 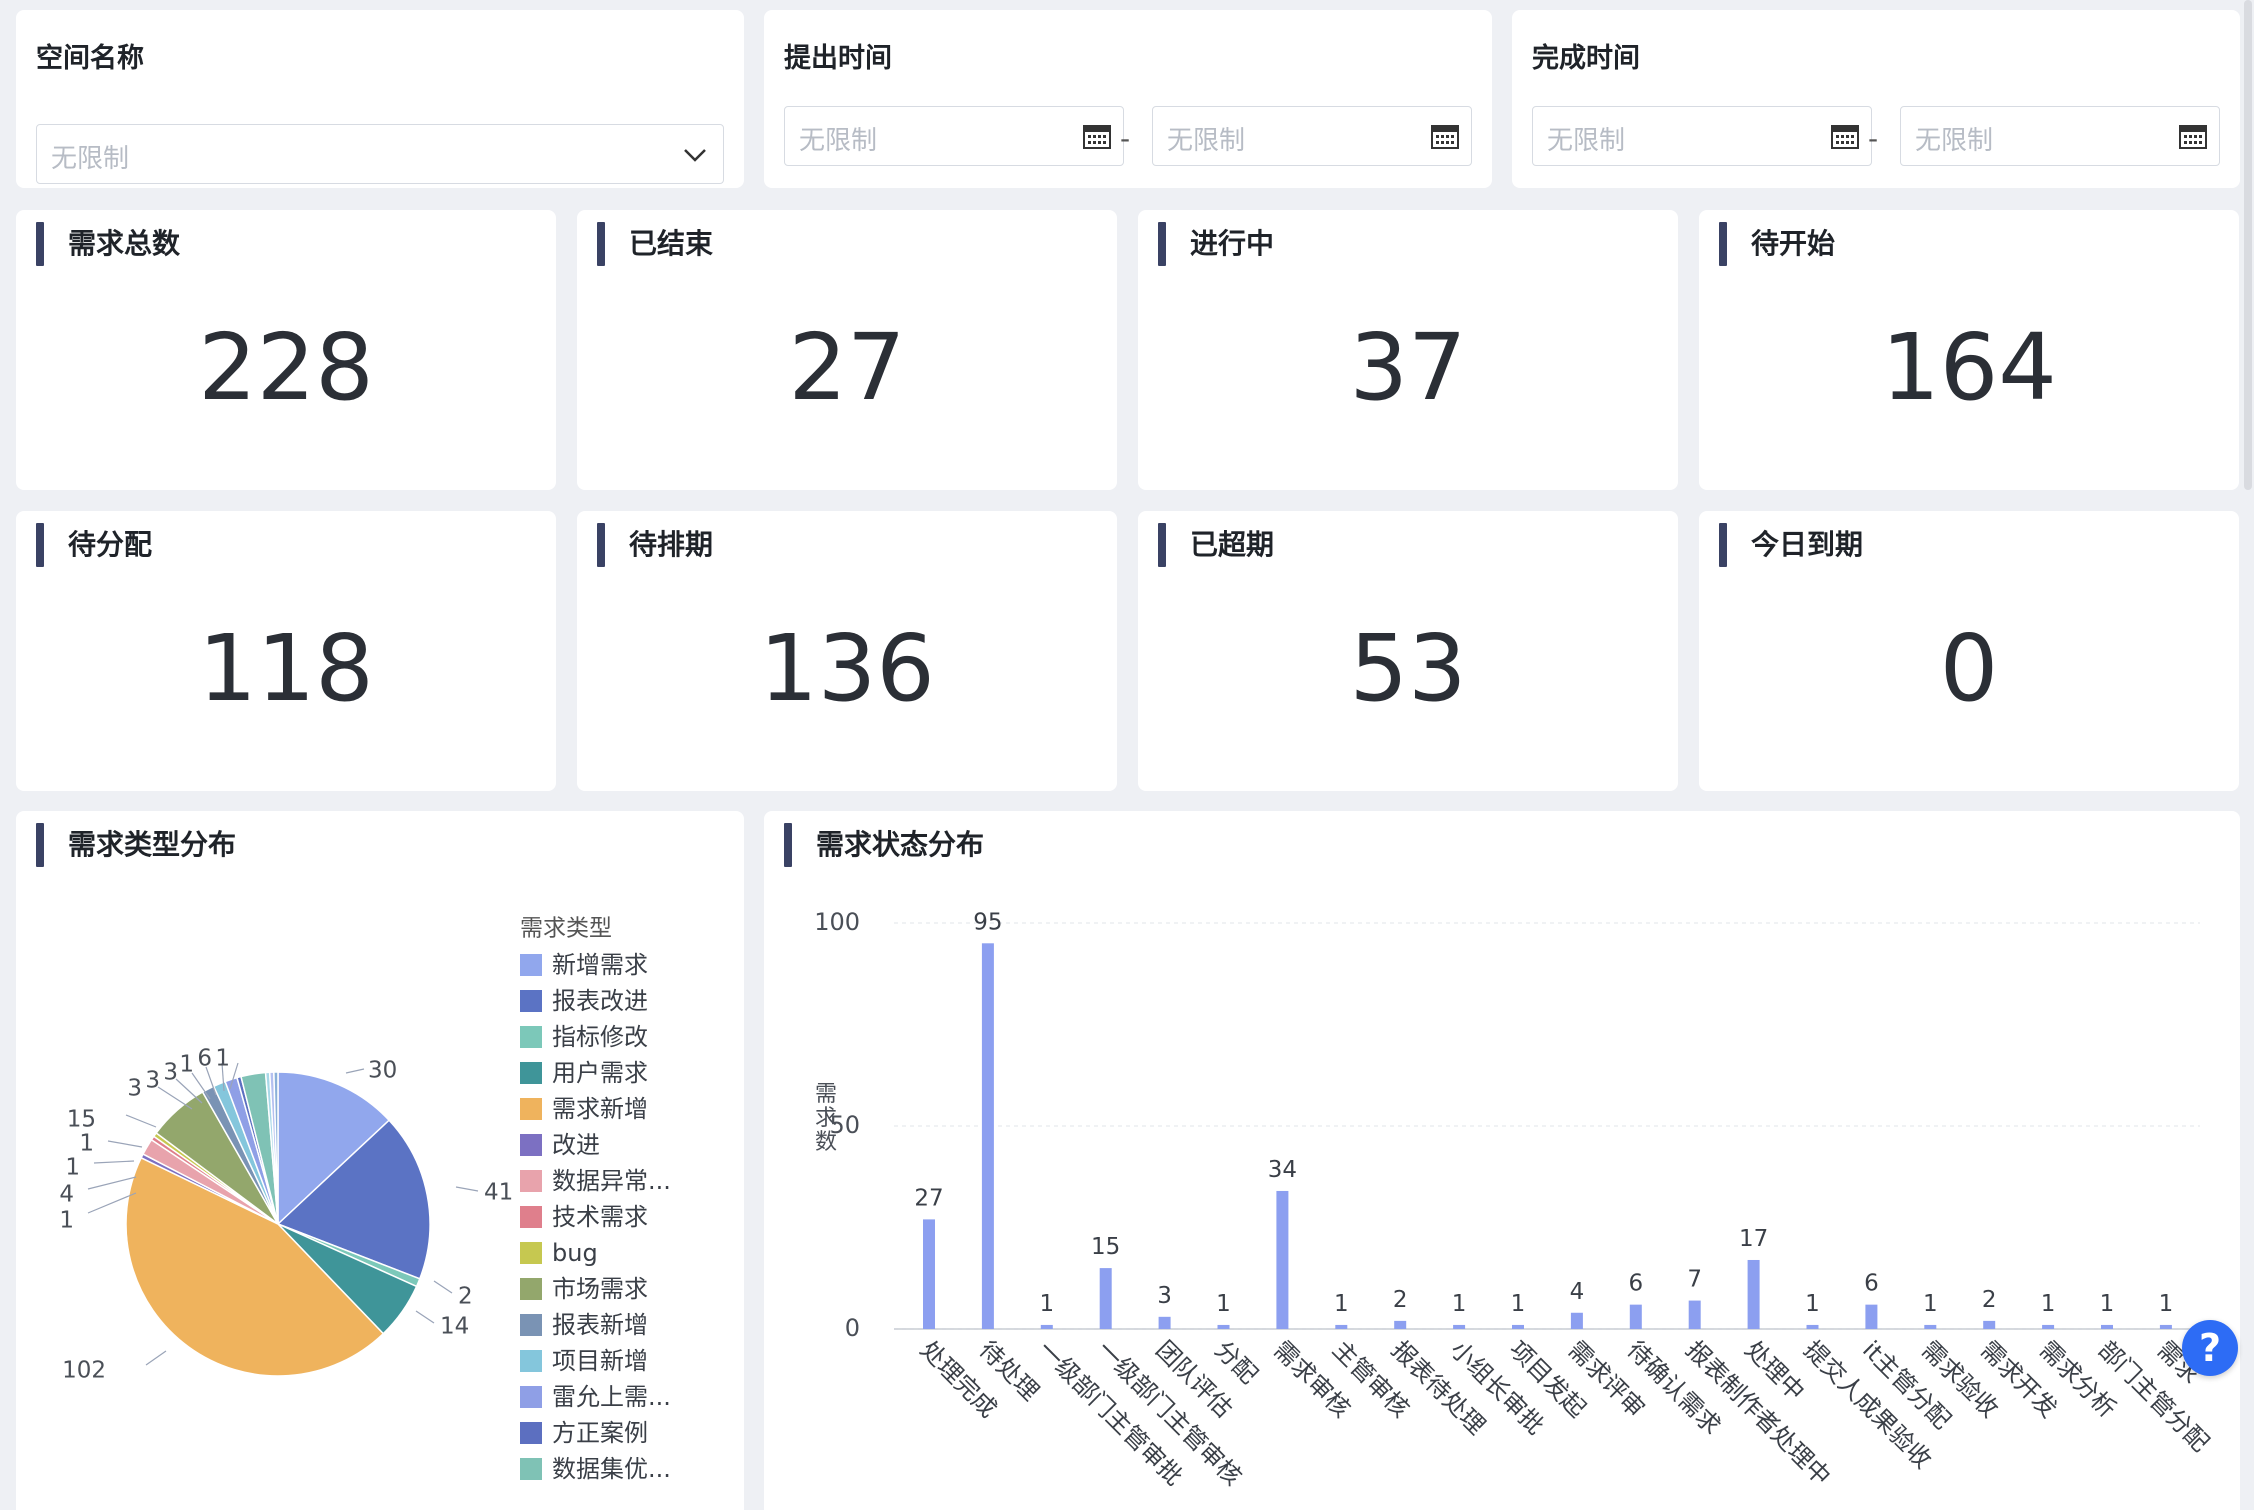 What do you see at coordinates (695, 155) in the screenshot?
I see `chevron-down-icon` at bounding box center [695, 155].